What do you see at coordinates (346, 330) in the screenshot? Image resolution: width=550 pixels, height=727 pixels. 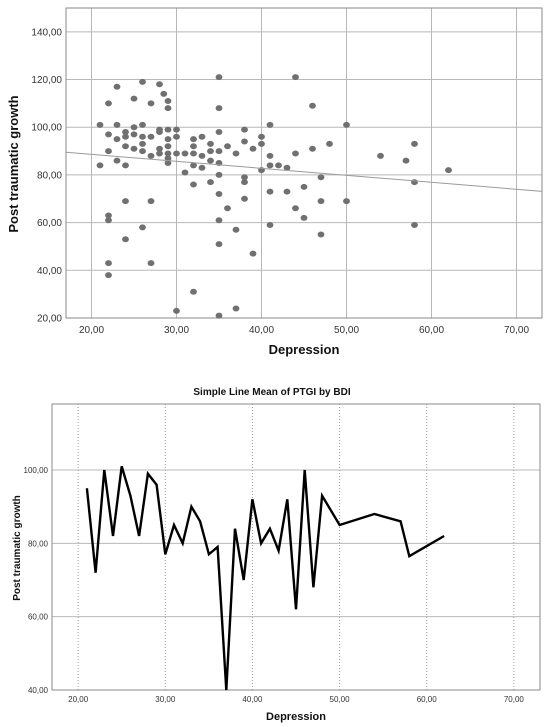 I see `chart1-x-tick-label: 50,00` at bounding box center [346, 330].